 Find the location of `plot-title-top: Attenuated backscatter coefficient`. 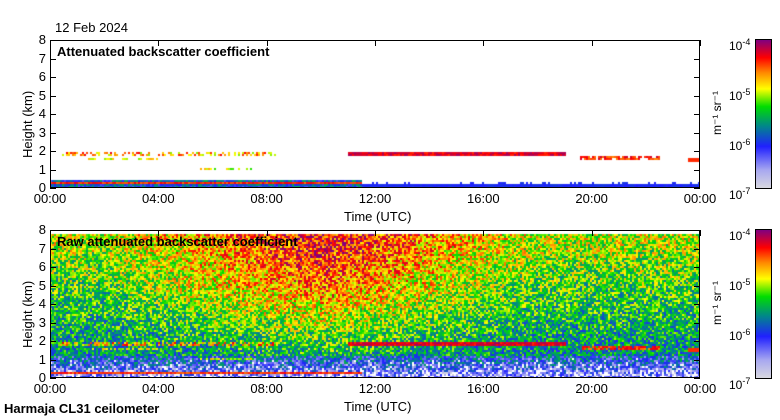

plot-title-top: Attenuated backscatter coefficient is located at coordinates (163, 51).